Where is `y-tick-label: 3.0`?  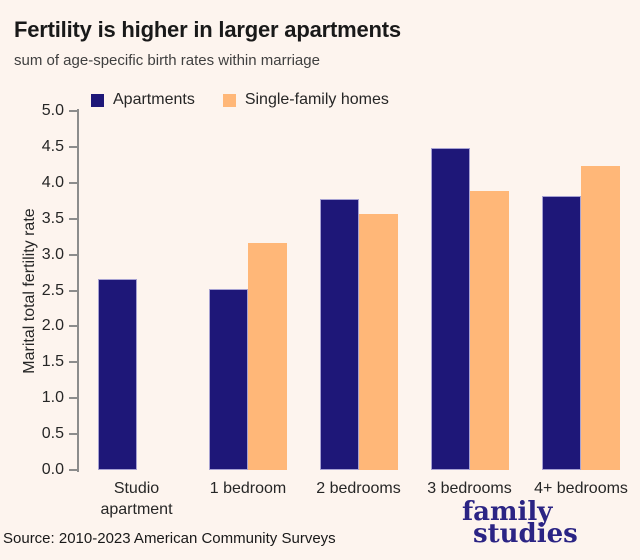
y-tick-label: 3.0 is located at coordinates (52, 254).